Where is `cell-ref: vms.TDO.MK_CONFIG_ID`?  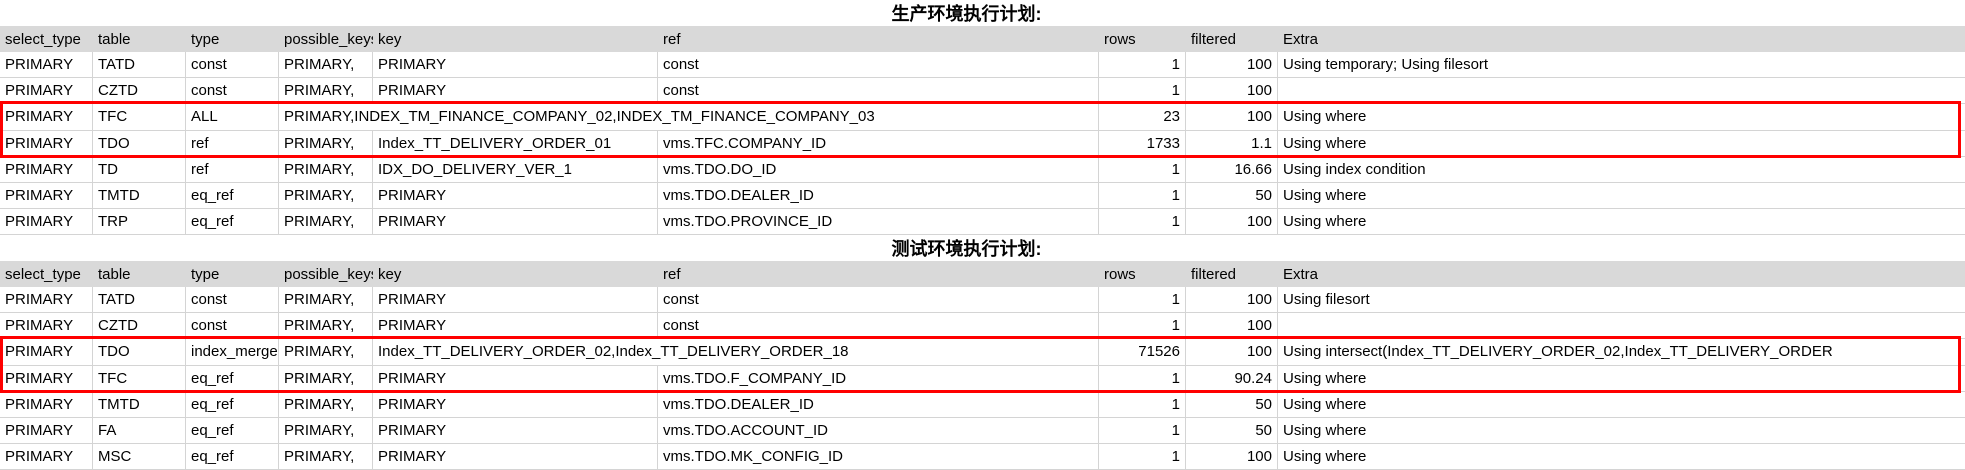 cell-ref: vms.TDO.MK_CONFIG_ID is located at coordinates (878, 456).